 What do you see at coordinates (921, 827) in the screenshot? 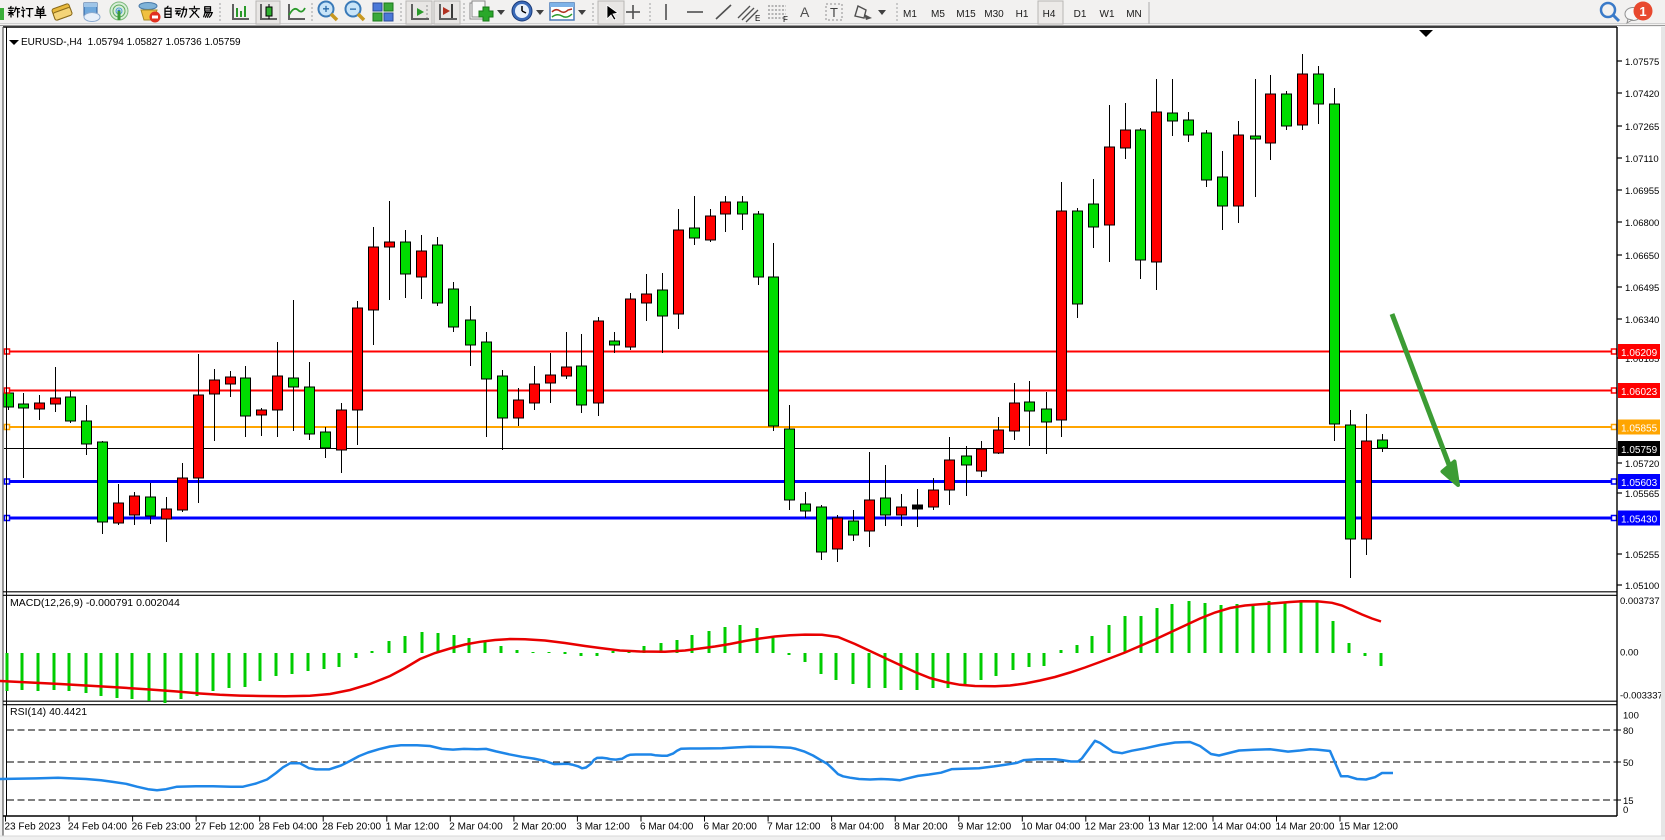
I see `svg-text: 8 Mar 20:00` at bounding box center [921, 827].